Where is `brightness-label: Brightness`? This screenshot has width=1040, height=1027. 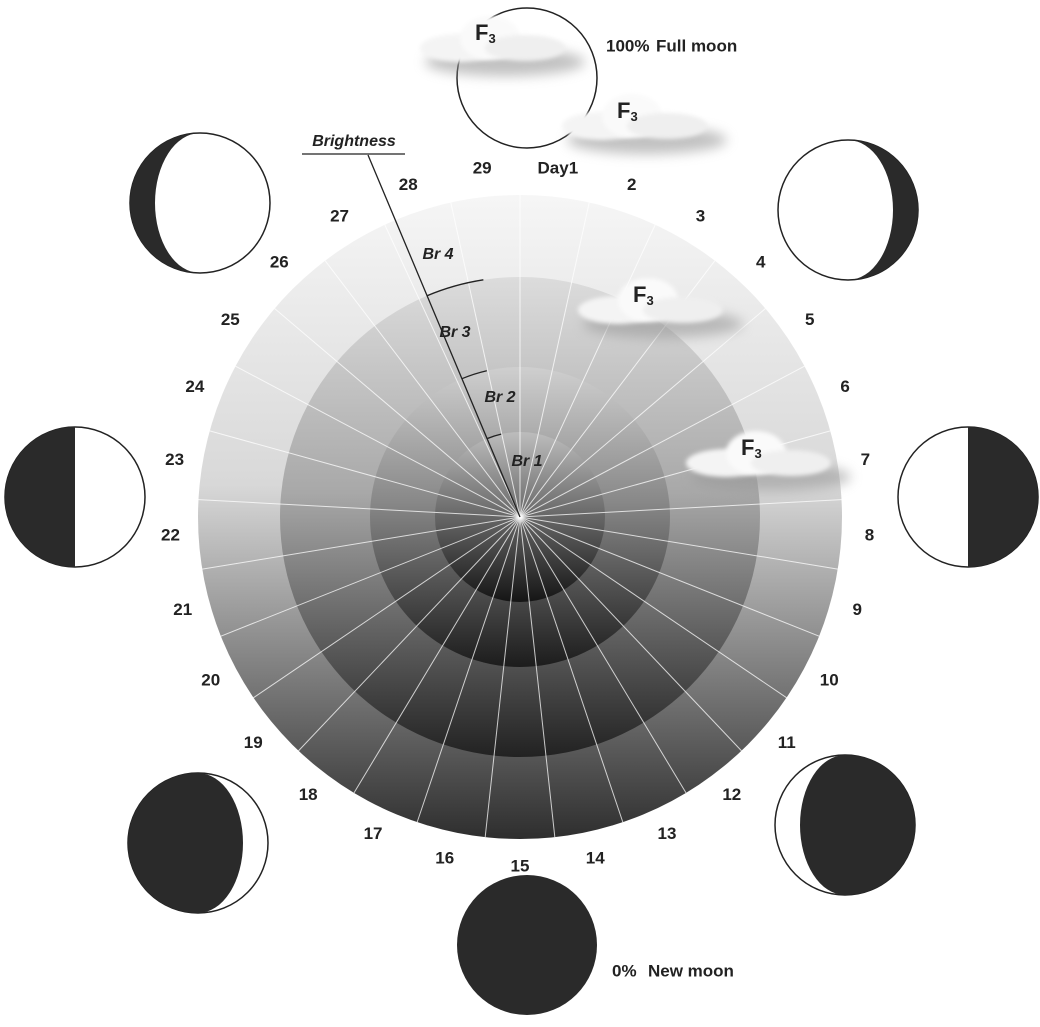 brightness-label: Brightness is located at coordinates (354, 141).